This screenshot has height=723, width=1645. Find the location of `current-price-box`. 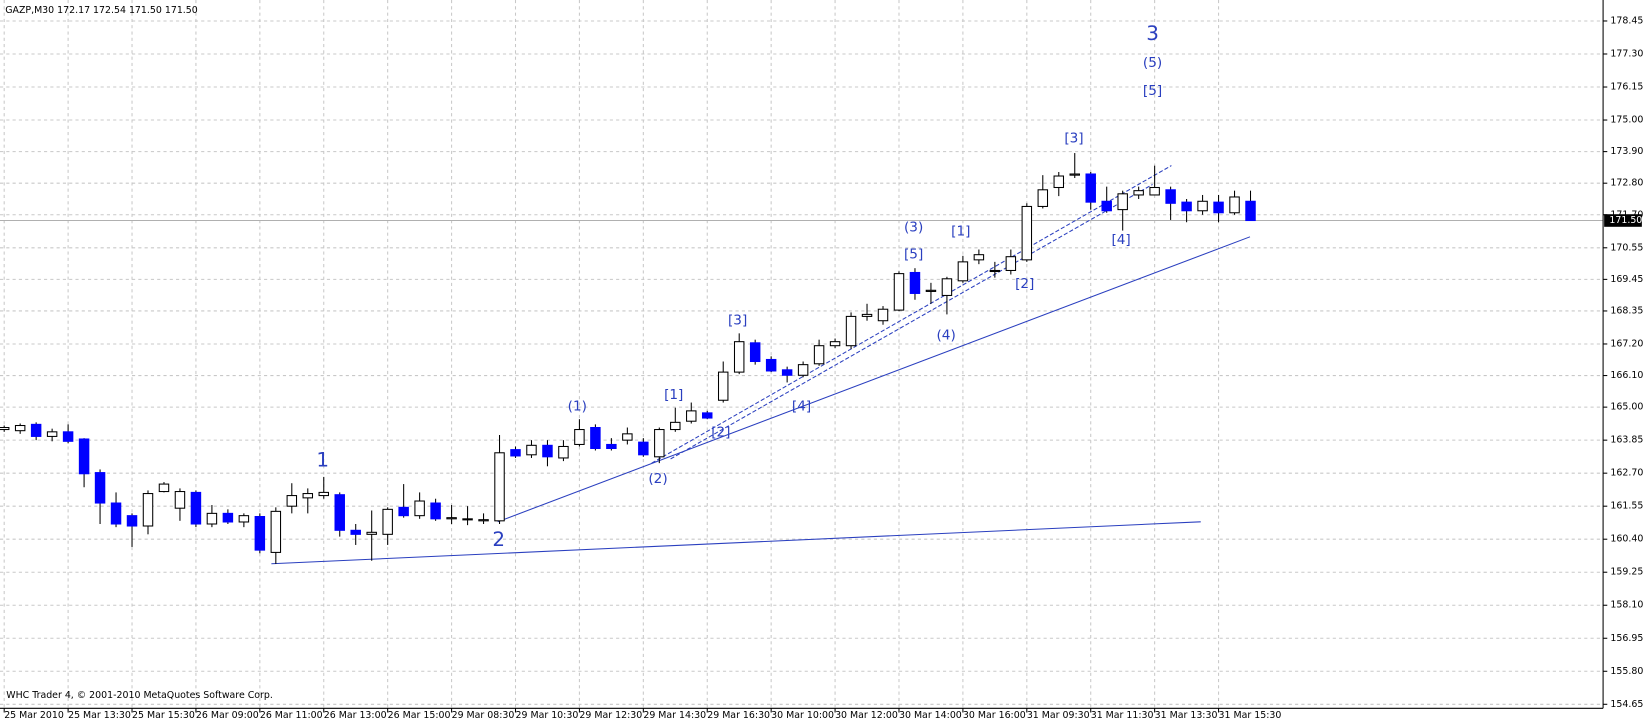

current-price-box is located at coordinates (1623, 220).